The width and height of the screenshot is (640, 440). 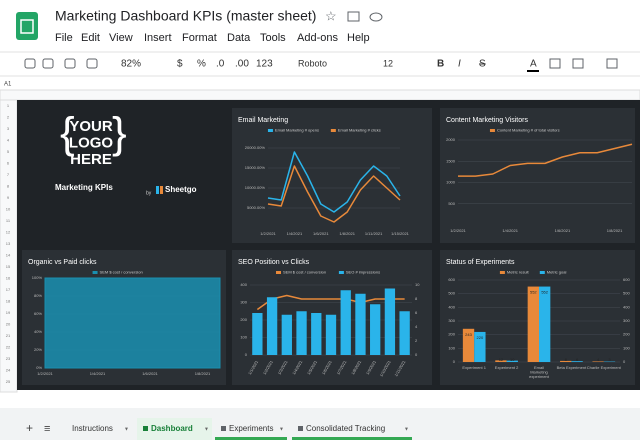 I want to click on y2-tick-label: 300, so click(x=626, y=320).